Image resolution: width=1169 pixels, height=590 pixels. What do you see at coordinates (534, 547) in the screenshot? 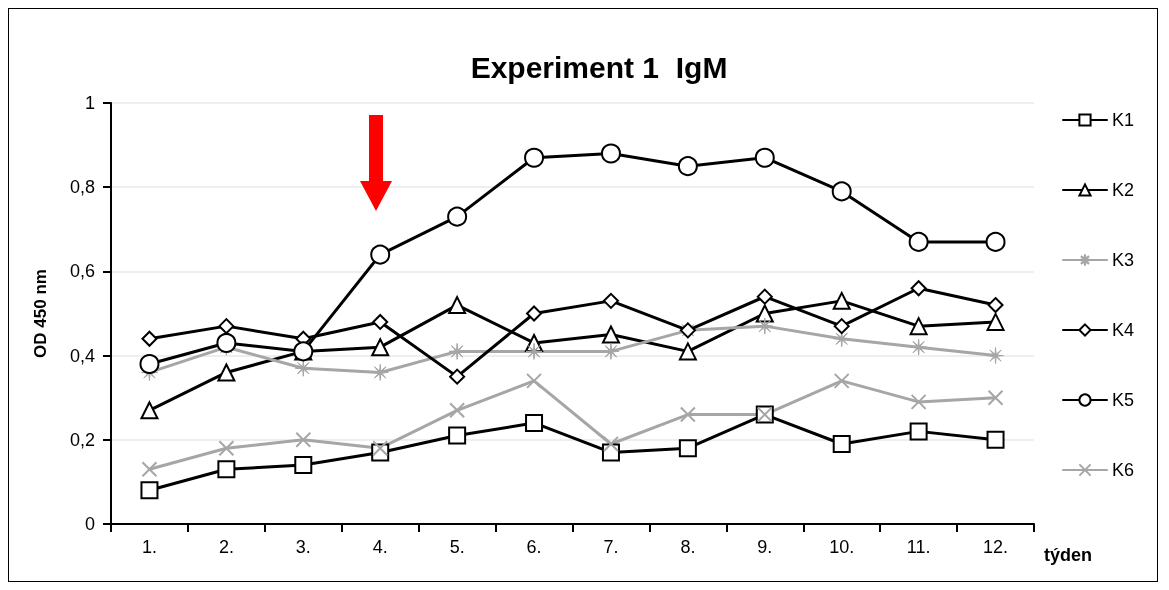
I see `x-tick-label: 6.` at bounding box center [534, 547].